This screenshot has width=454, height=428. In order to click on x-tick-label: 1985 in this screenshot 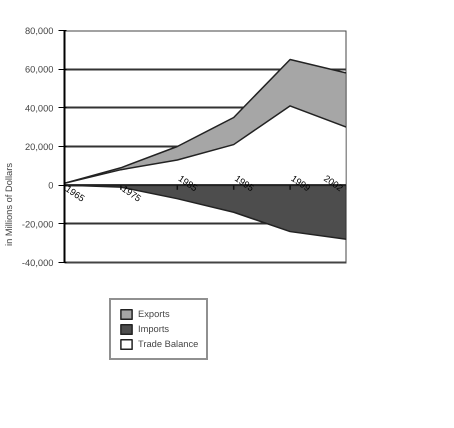, I will do `click(188, 183)`.